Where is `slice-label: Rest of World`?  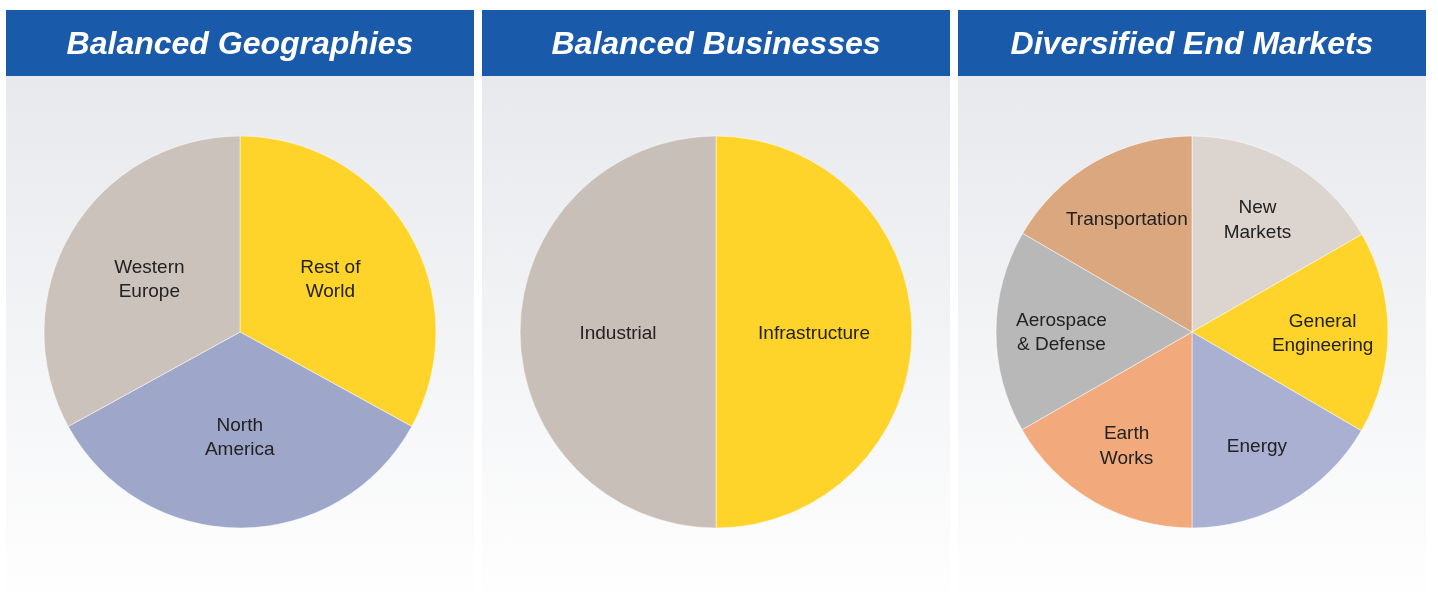 slice-label: Rest of World is located at coordinates (331, 278).